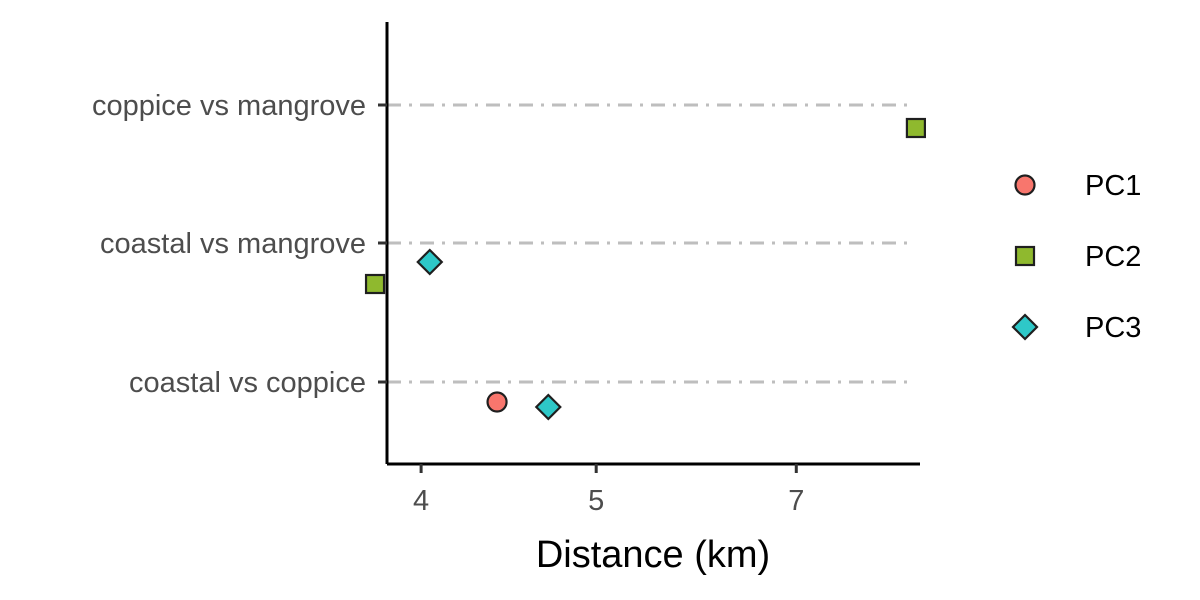  Describe the element at coordinates (1076, 257) in the screenshot. I see `legend: PC1 PC2 PC3` at that location.